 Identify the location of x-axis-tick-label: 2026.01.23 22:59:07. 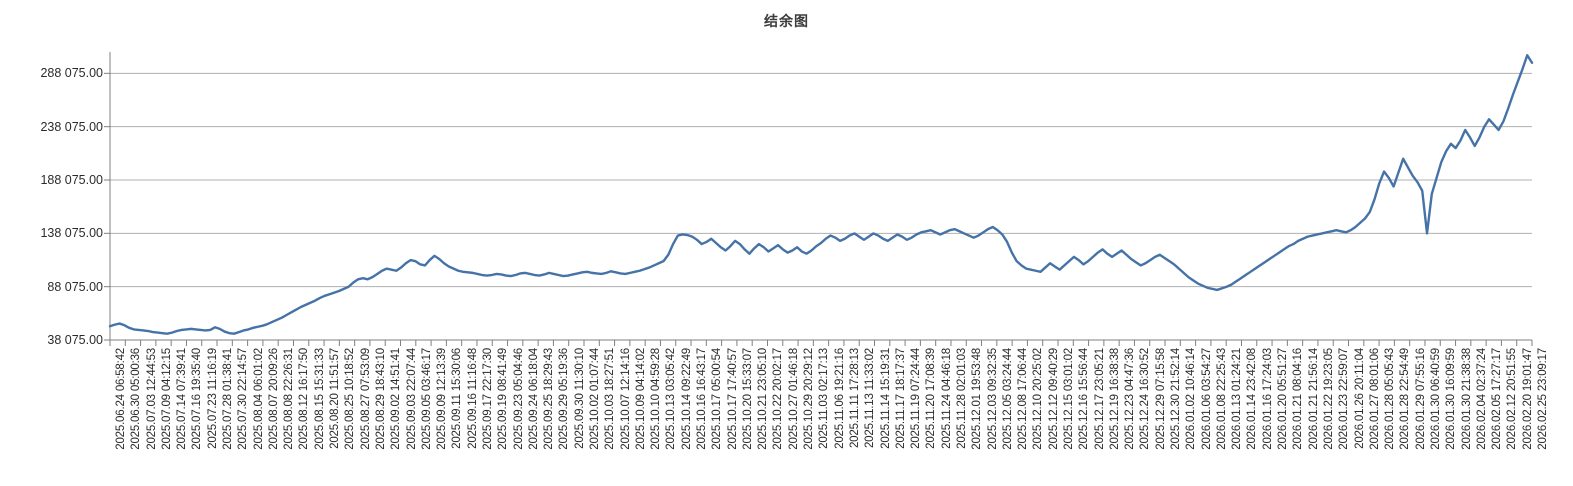
(1344, 399).